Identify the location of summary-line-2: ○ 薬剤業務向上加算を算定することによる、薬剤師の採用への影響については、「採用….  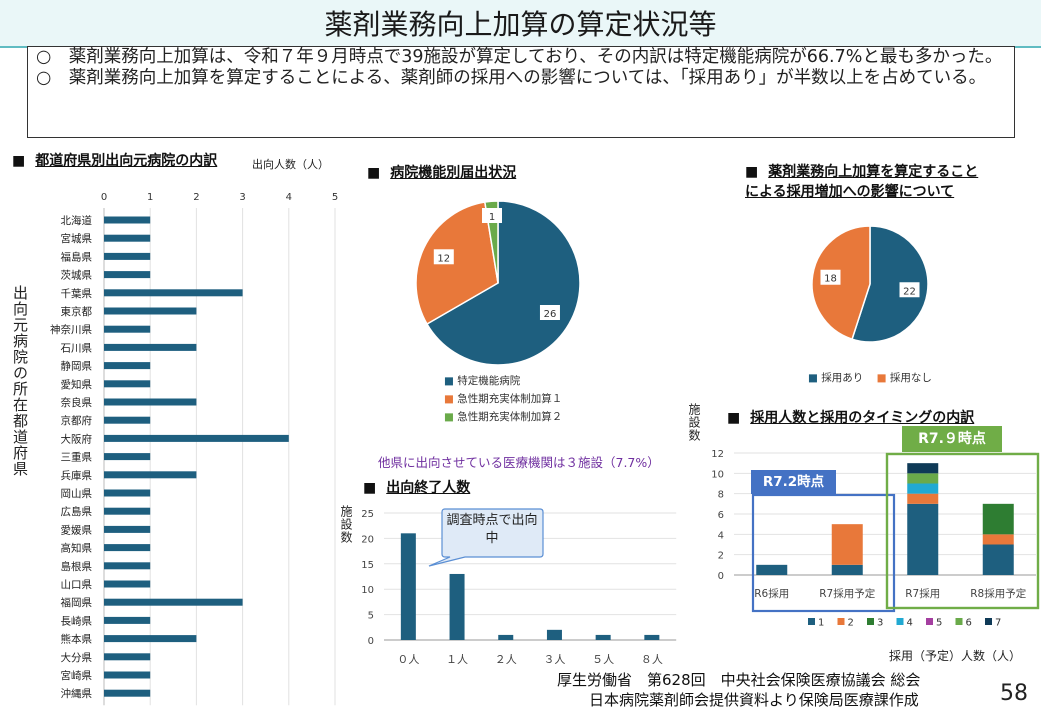
(511, 78).